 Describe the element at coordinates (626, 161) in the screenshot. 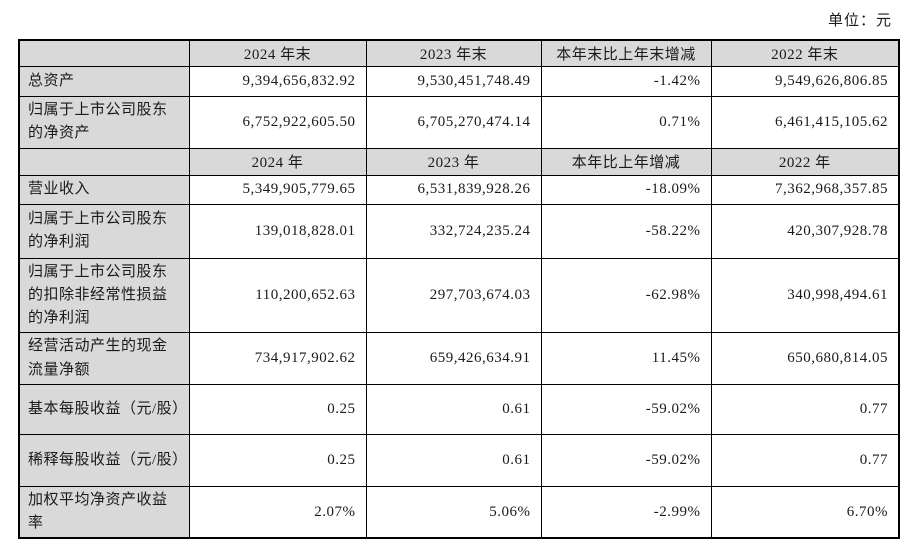

I see `column-header-year-change: 本年比上年增减` at that location.